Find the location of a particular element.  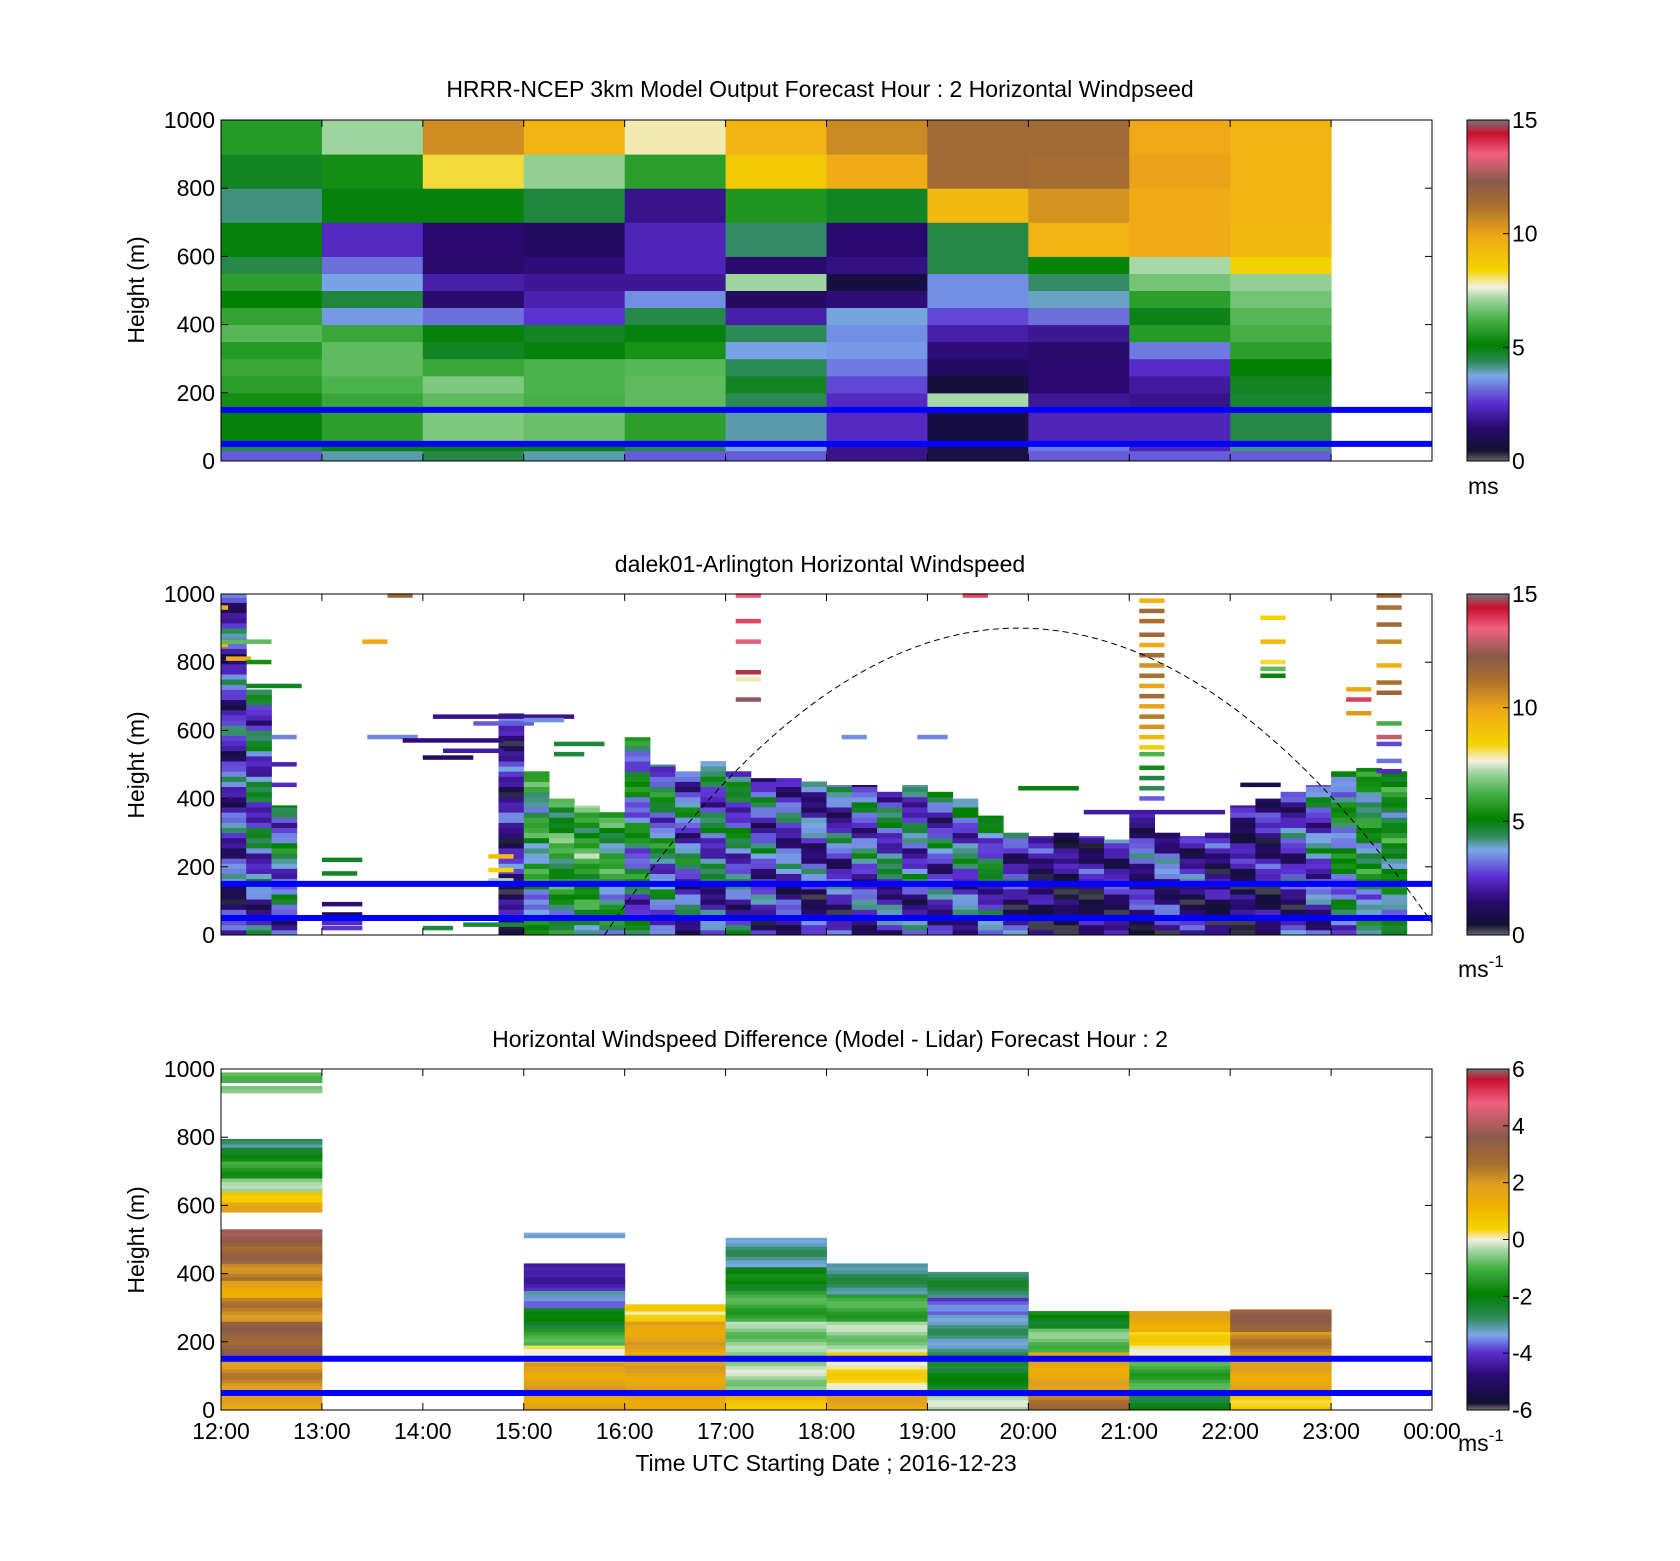

colorbar-tick-label: 4 is located at coordinates (1518, 1126).